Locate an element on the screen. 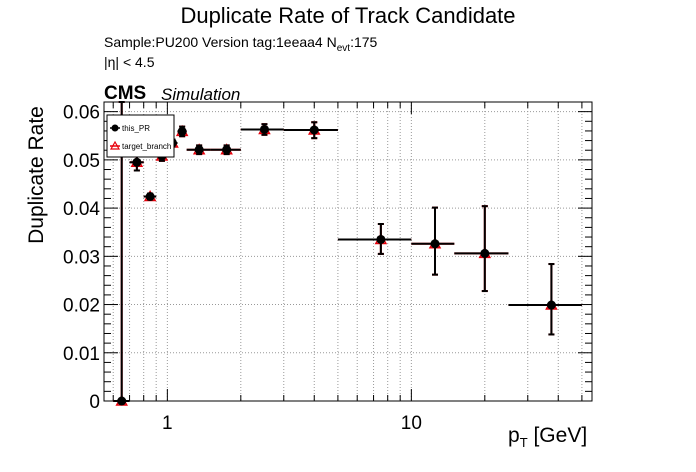 The image size is (696, 472). nevt-subscript: evt is located at coordinates (343, 48).